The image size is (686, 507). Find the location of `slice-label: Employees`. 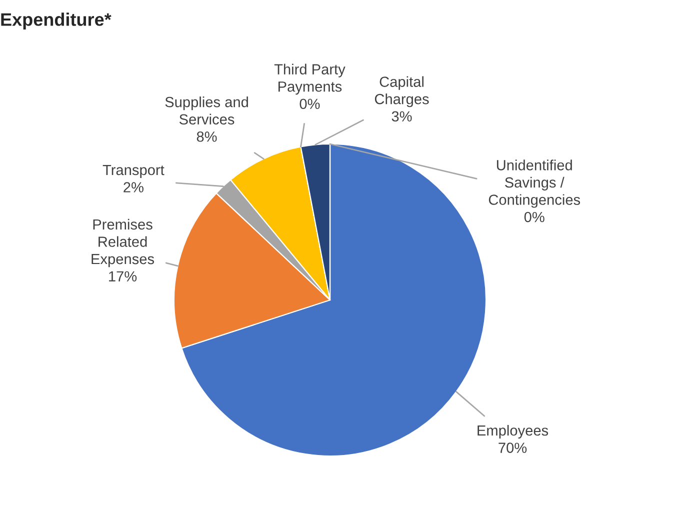

slice-label: Employees is located at coordinates (513, 431).